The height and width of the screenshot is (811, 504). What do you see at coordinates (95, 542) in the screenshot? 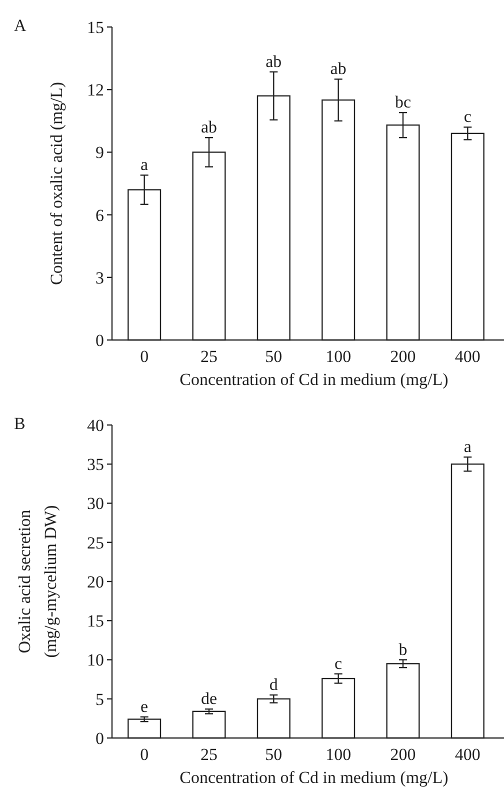
I see `y-tick-label: 25` at bounding box center [95, 542].